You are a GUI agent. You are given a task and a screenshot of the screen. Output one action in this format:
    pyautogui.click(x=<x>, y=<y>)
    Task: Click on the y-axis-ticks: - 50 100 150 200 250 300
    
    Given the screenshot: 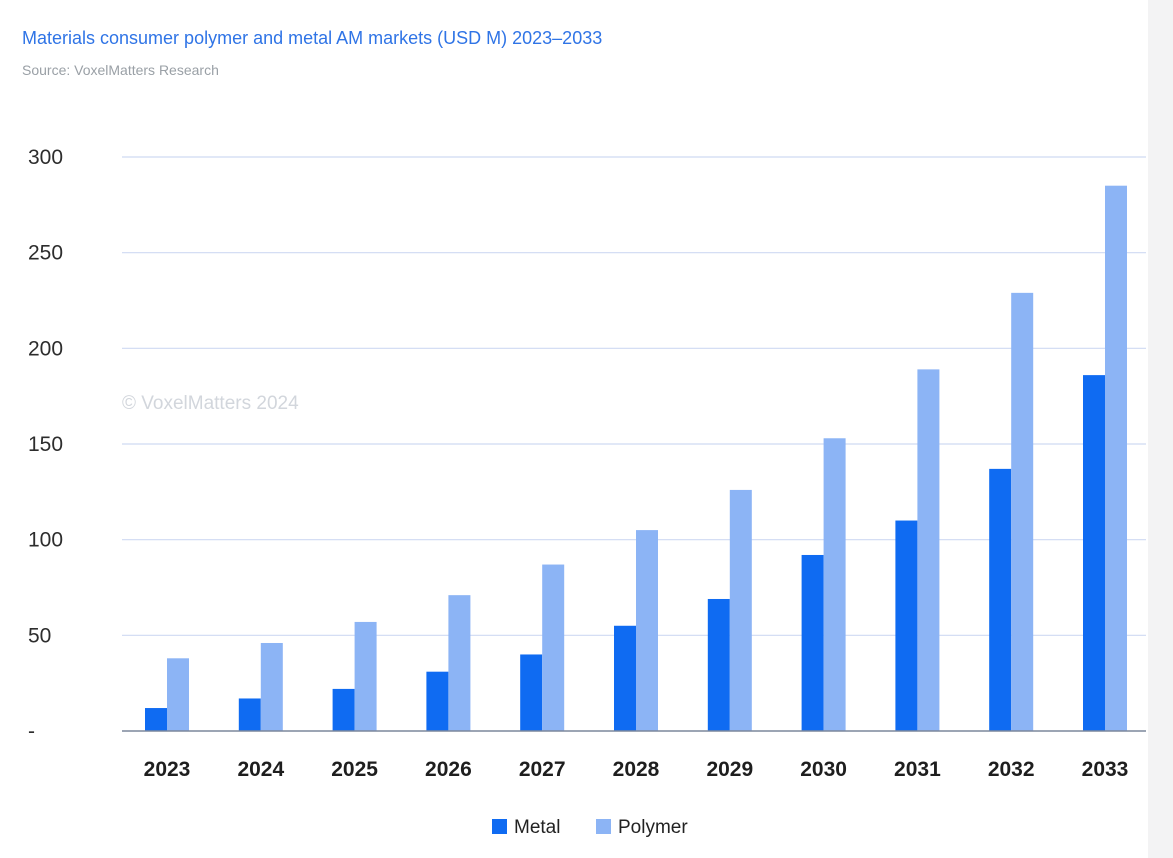 What is the action you would take?
    pyautogui.click(x=45, y=444)
    